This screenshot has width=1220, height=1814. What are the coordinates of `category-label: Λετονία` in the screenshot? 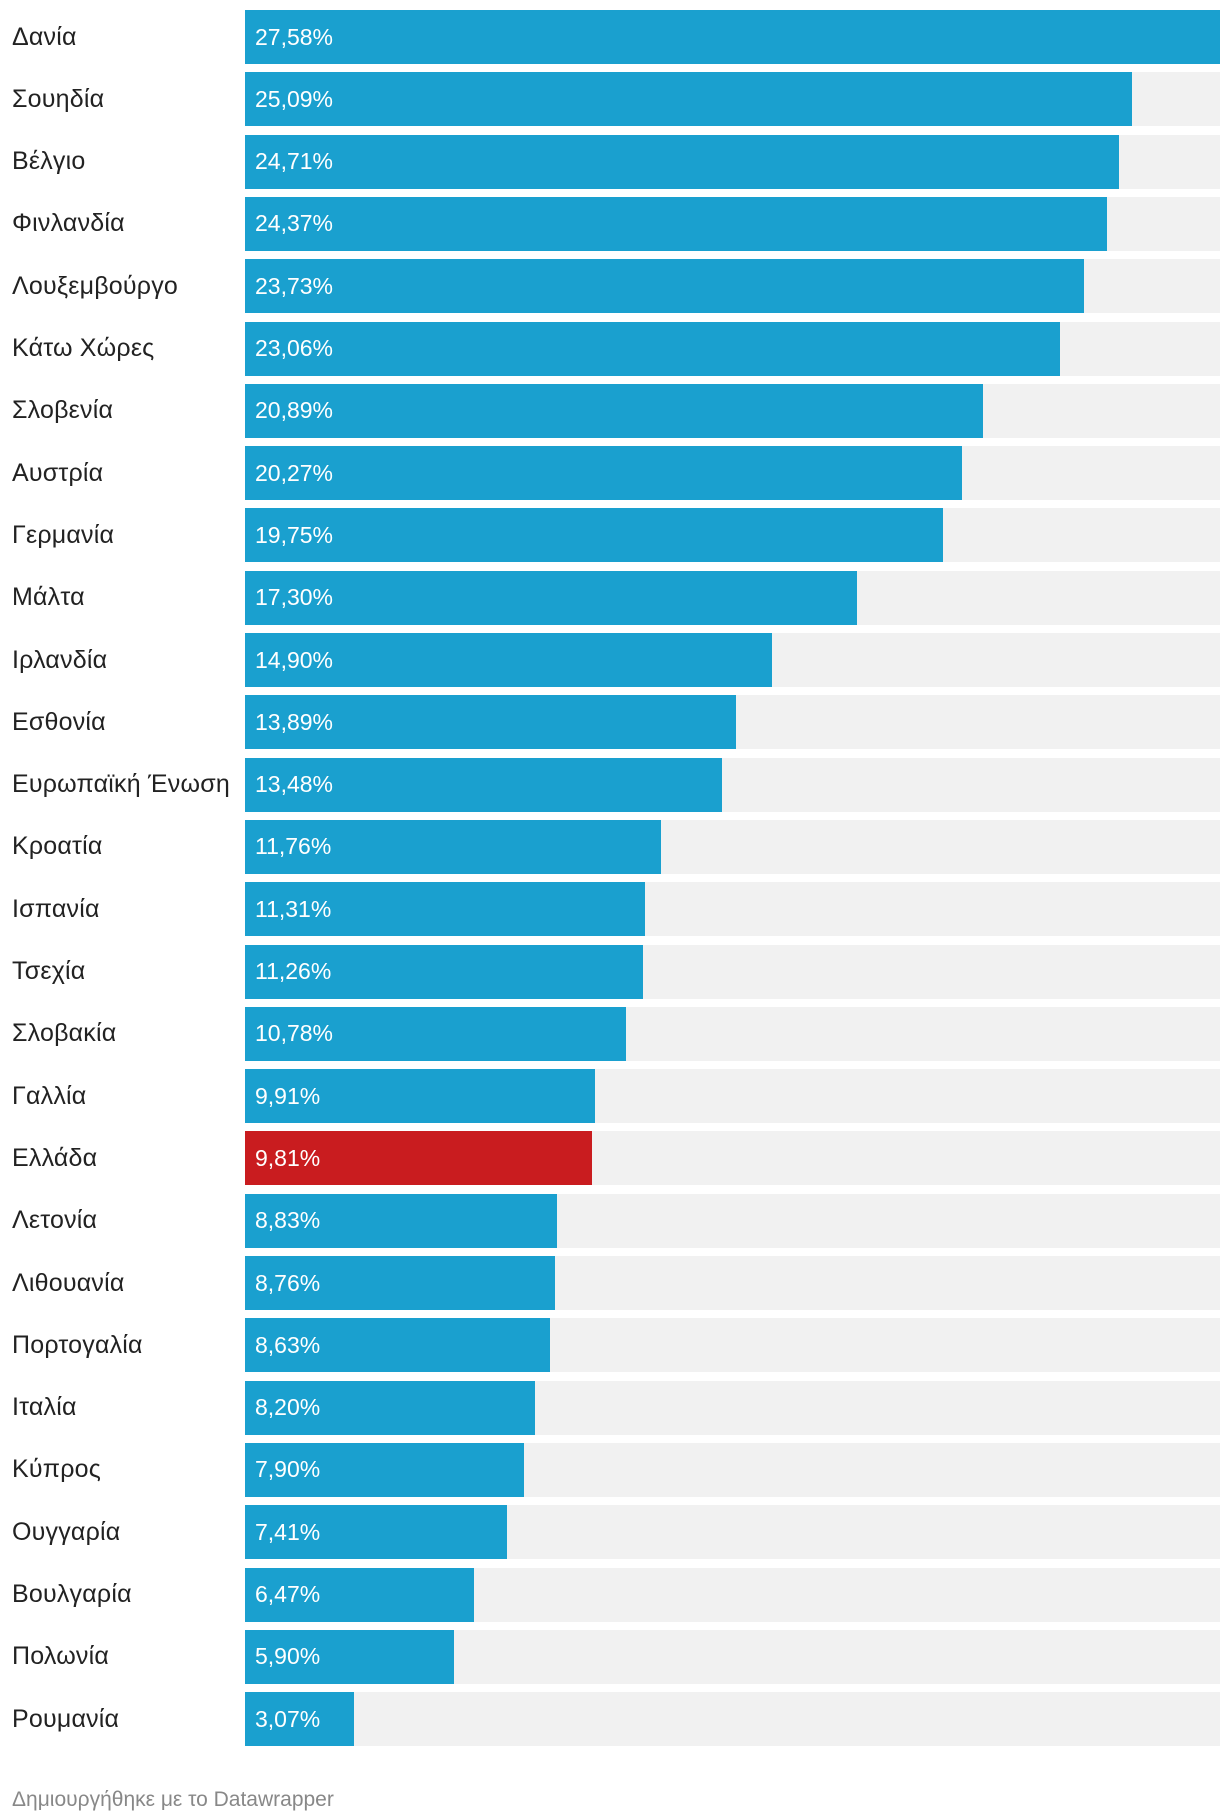 It's located at (55, 1220).